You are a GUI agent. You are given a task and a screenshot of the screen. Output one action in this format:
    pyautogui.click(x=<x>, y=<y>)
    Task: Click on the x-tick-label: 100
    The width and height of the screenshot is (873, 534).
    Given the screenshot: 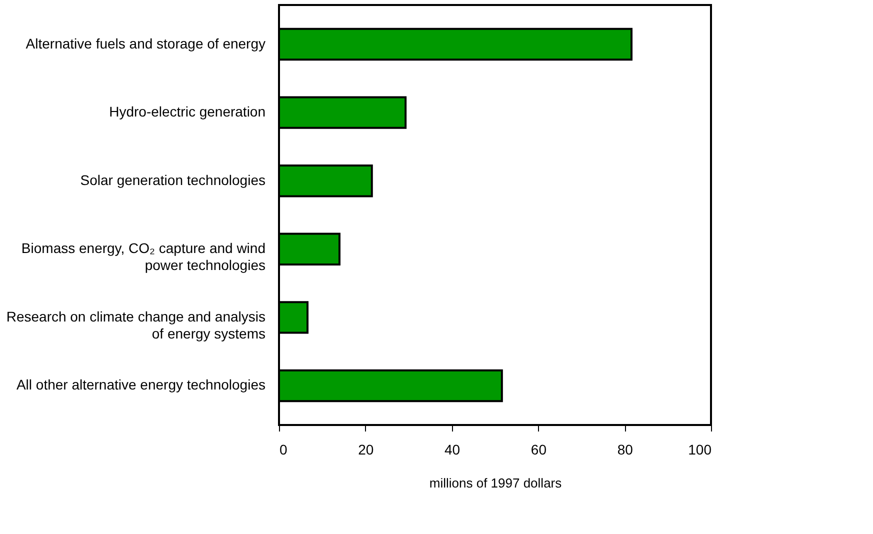 What is the action you would take?
    pyautogui.click(x=700, y=450)
    